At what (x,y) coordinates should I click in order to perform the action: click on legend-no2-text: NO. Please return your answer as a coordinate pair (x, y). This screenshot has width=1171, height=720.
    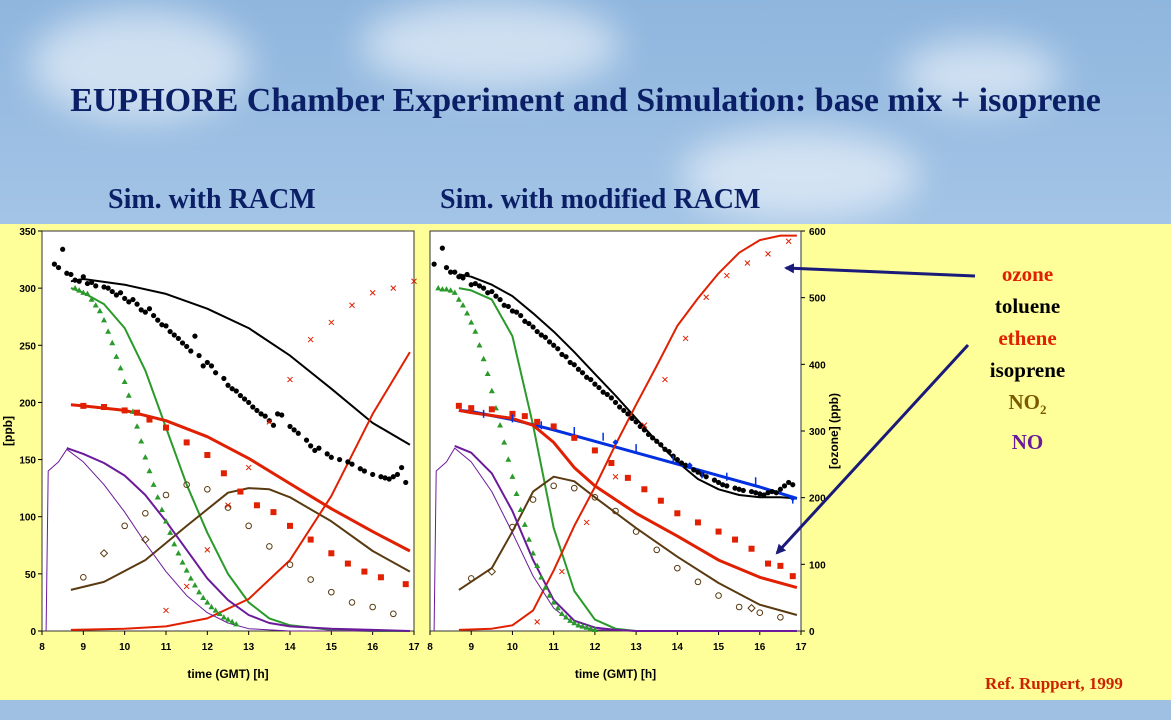
    Looking at the image, I should click on (1024, 402).